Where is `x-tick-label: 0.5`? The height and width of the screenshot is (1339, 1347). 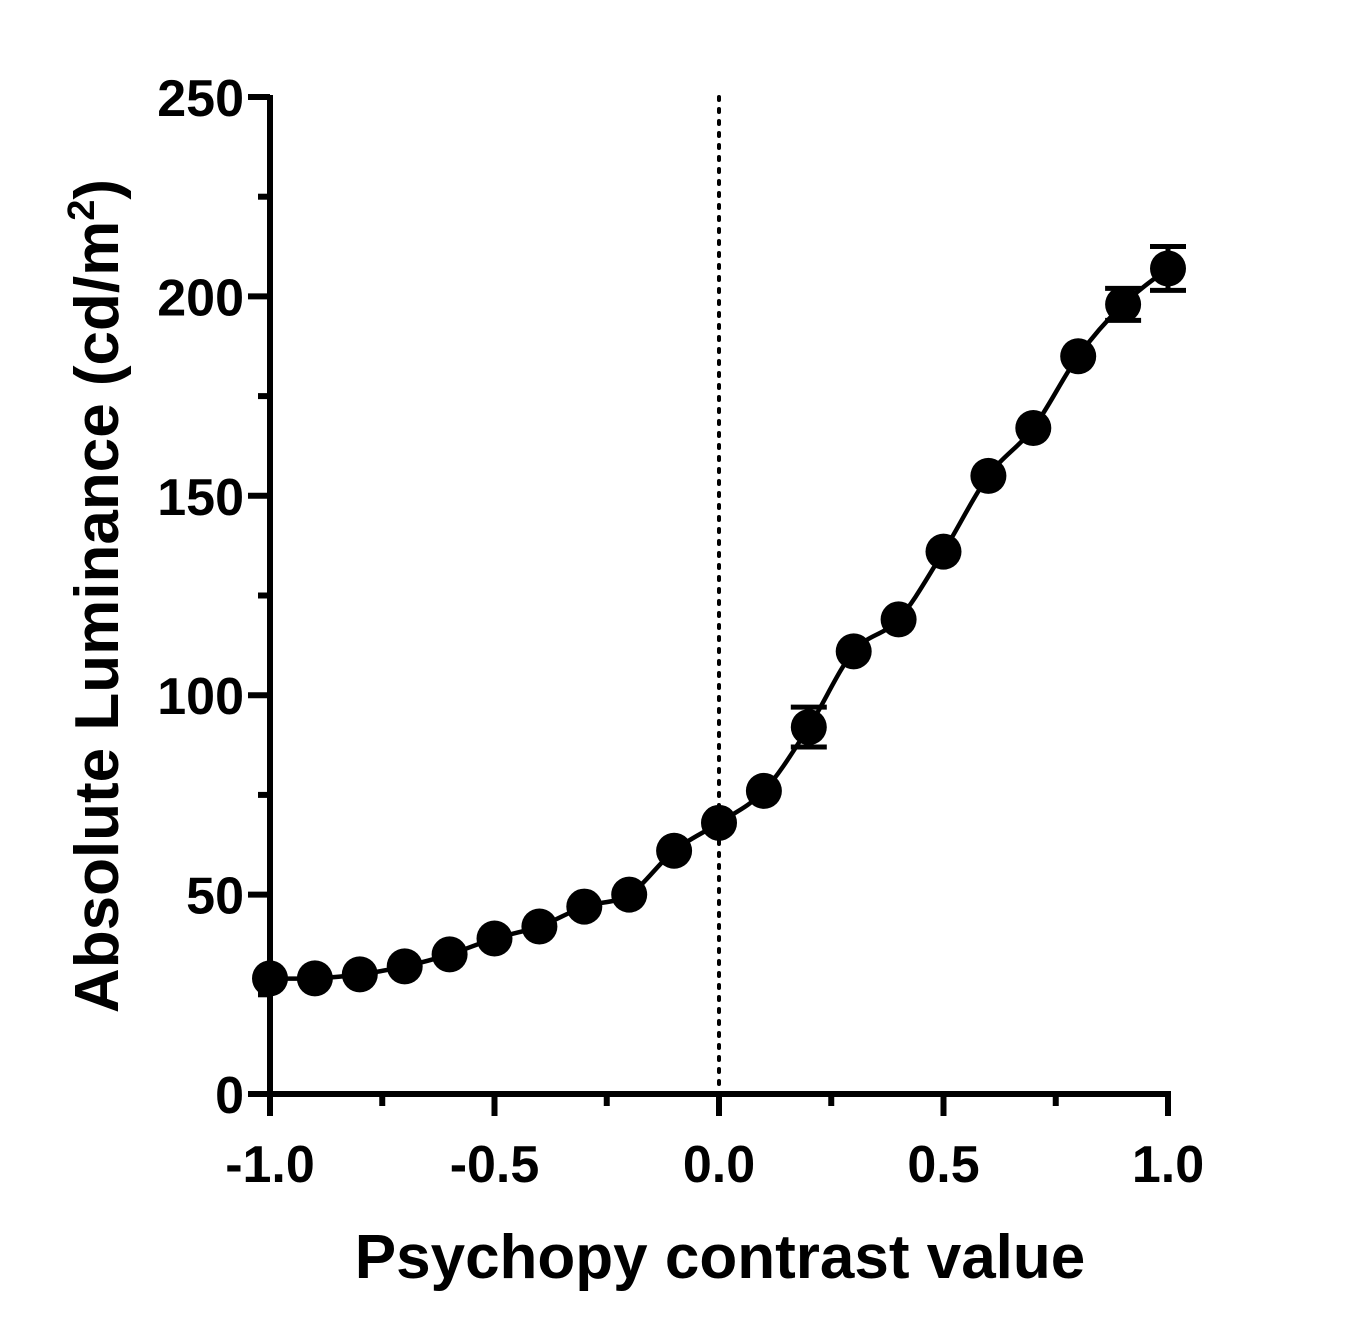
x-tick-label: 0.5 is located at coordinates (943, 1165).